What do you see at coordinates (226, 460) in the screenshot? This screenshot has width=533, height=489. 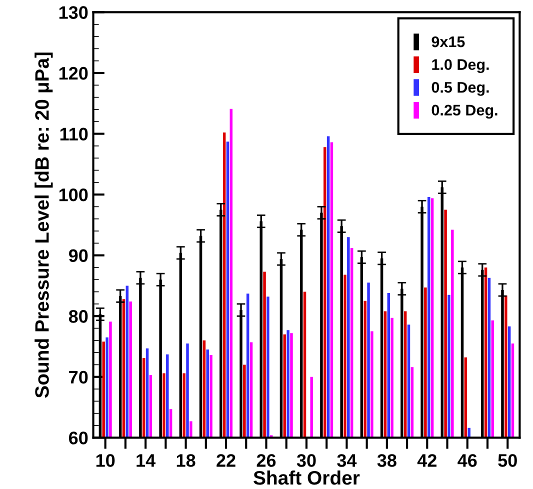 I see `x-tick-label: 22` at bounding box center [226, 460].